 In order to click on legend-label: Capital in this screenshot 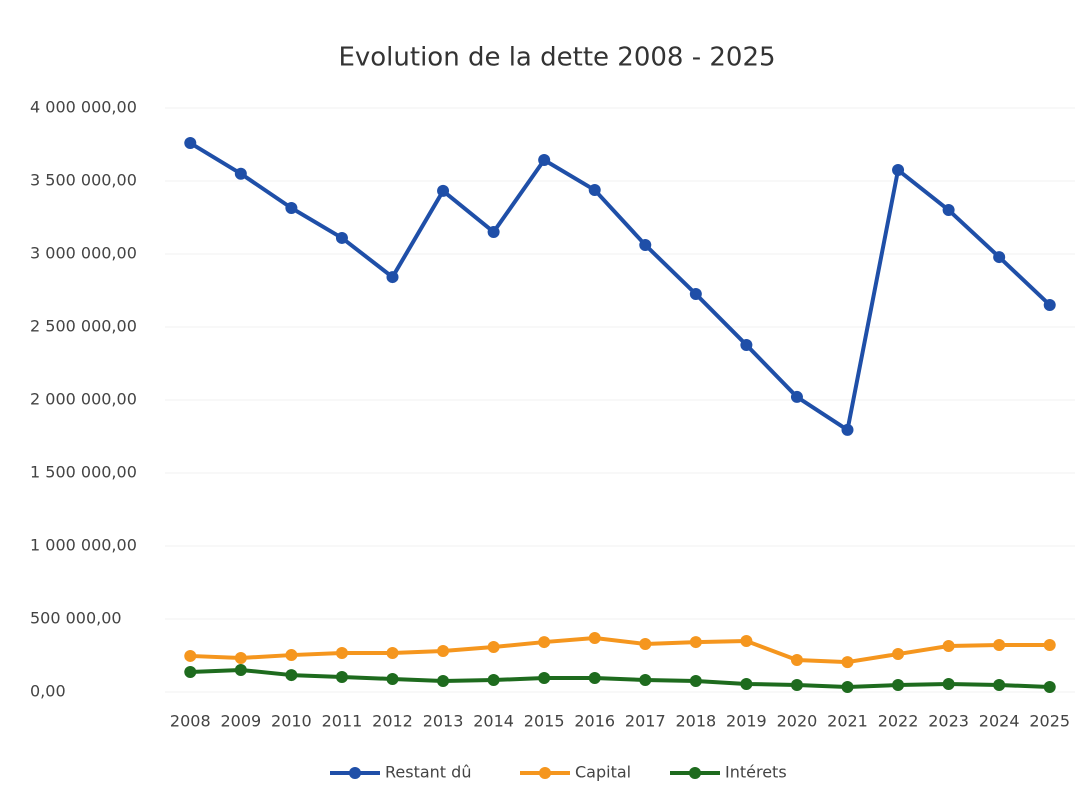, I will do `click(603, 772)`.